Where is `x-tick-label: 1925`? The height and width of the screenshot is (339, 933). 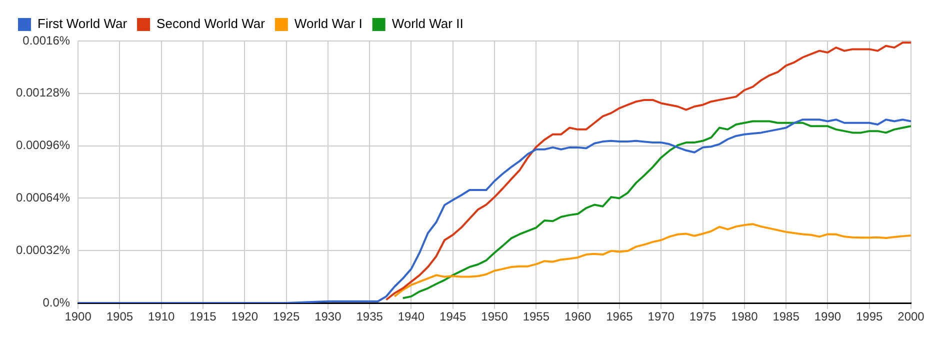
x-tick-label: 1925 is located at coordinates (286, 316).